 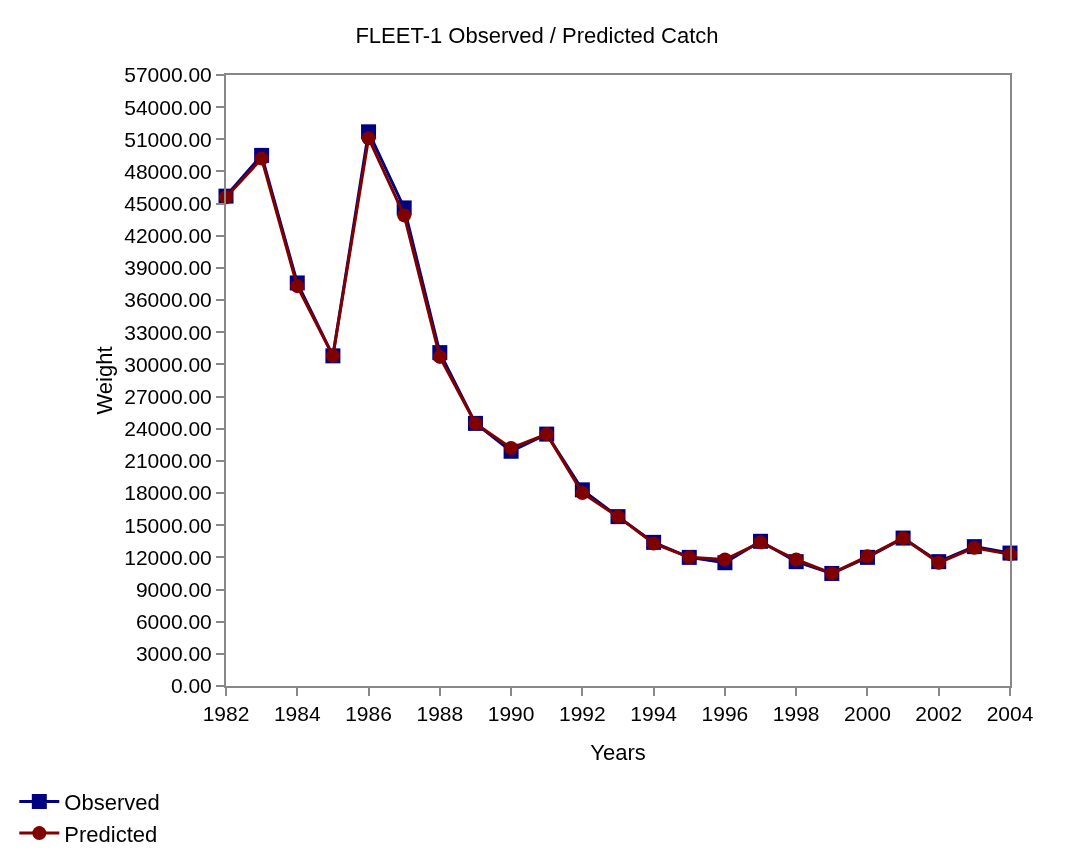 I want to click on x-tick-label: 1984, so click(x=297, y=714).